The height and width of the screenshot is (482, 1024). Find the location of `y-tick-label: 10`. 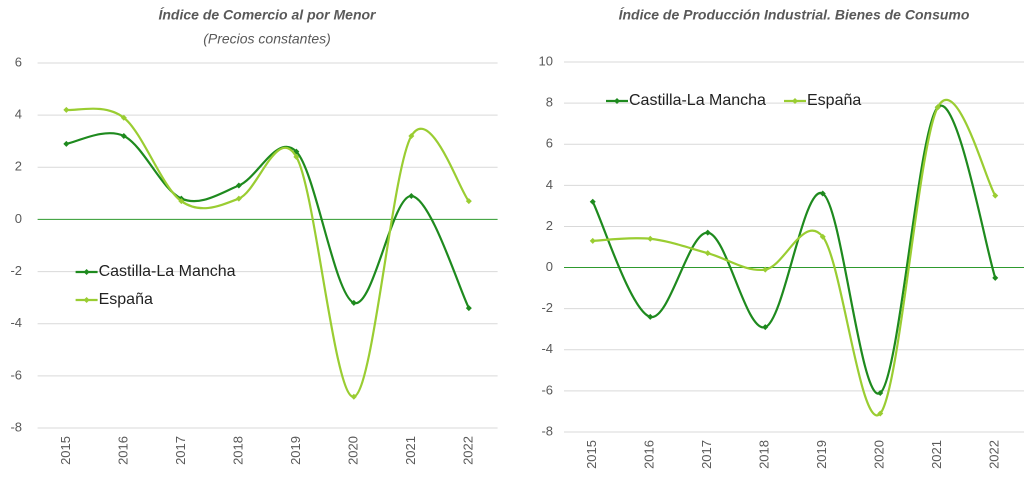

y-tick-label: 10 is located at coordinates (546, 60).